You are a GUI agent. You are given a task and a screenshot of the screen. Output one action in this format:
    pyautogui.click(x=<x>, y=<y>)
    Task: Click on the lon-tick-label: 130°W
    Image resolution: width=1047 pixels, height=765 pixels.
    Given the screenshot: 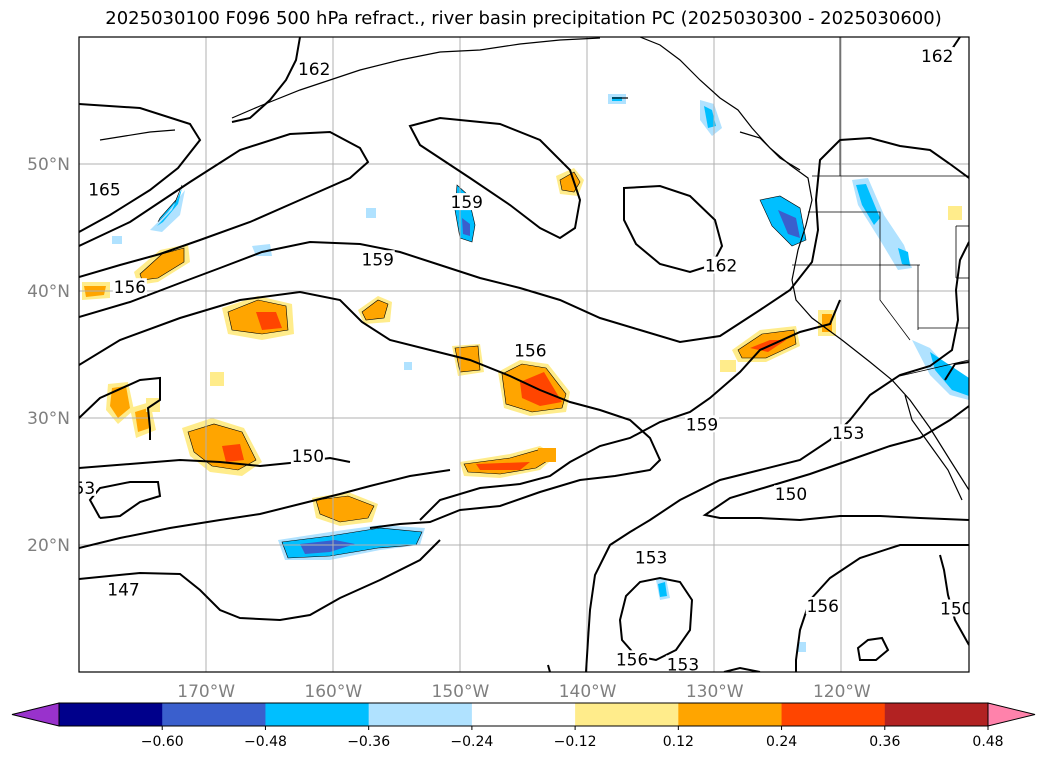 What is the action you would take?
    pyautogui.click(x=715, y=692)
    